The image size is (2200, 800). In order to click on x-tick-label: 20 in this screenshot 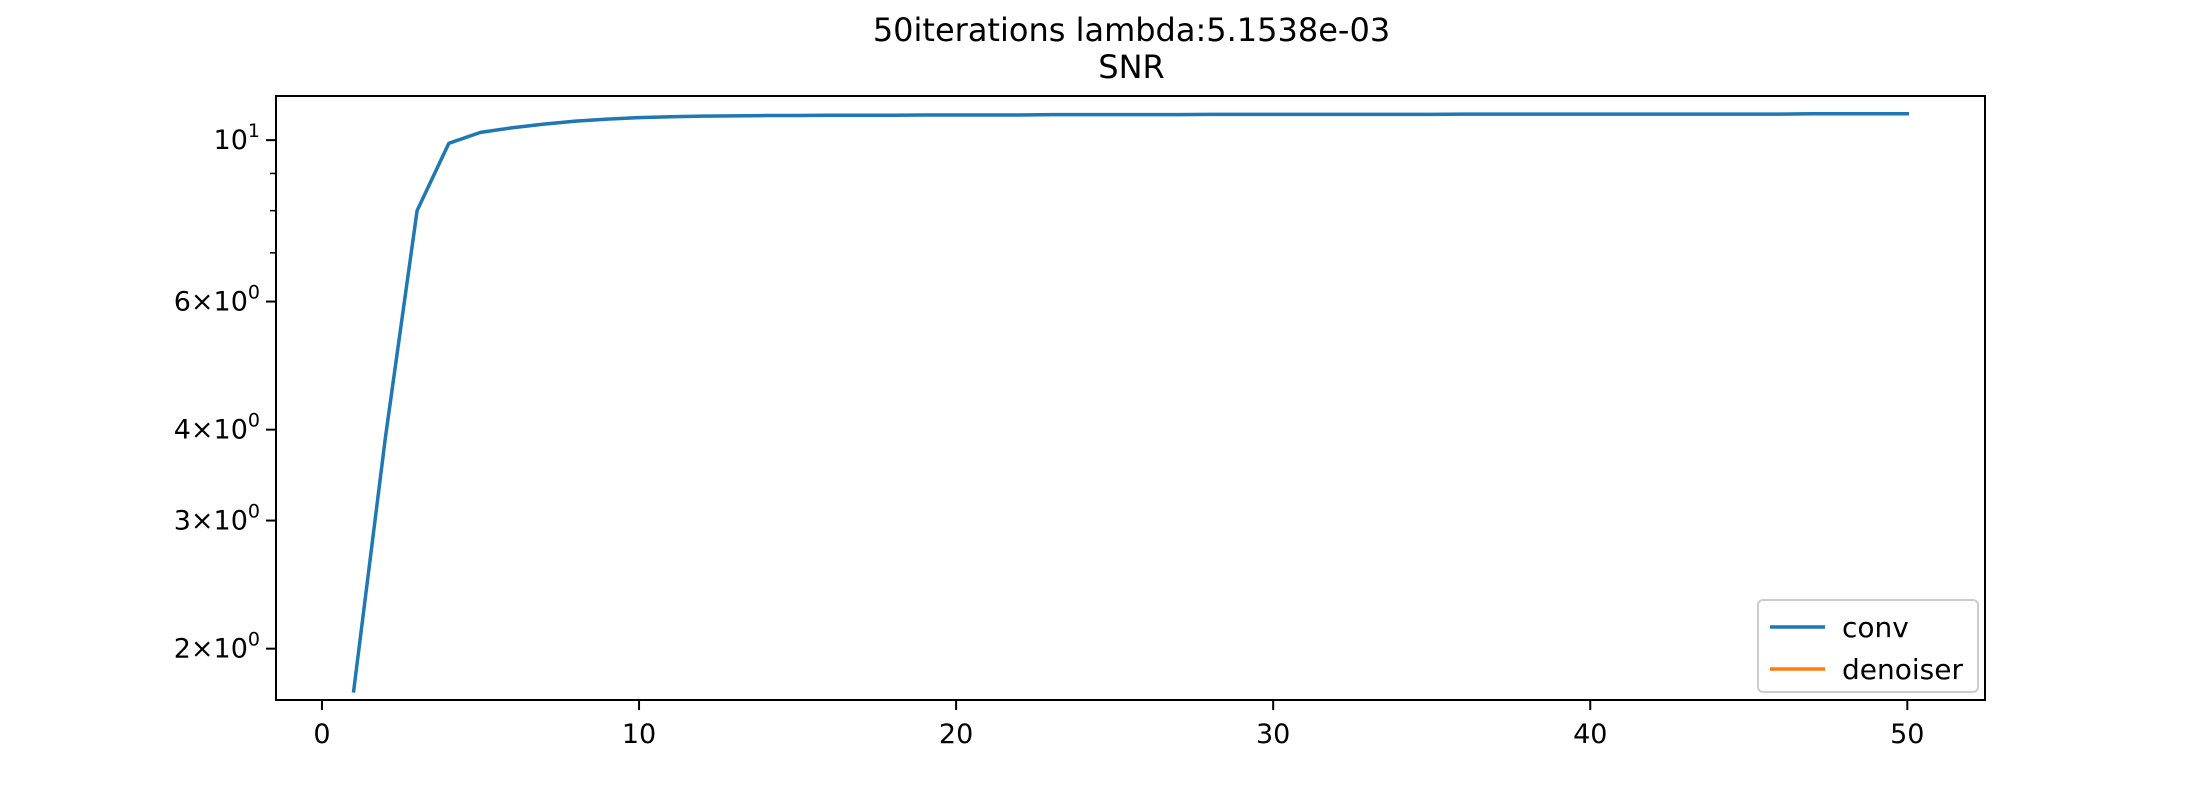, I will do `click(956, 734)`.